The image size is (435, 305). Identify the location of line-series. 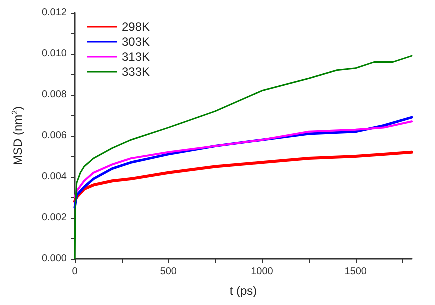
(244, 177).